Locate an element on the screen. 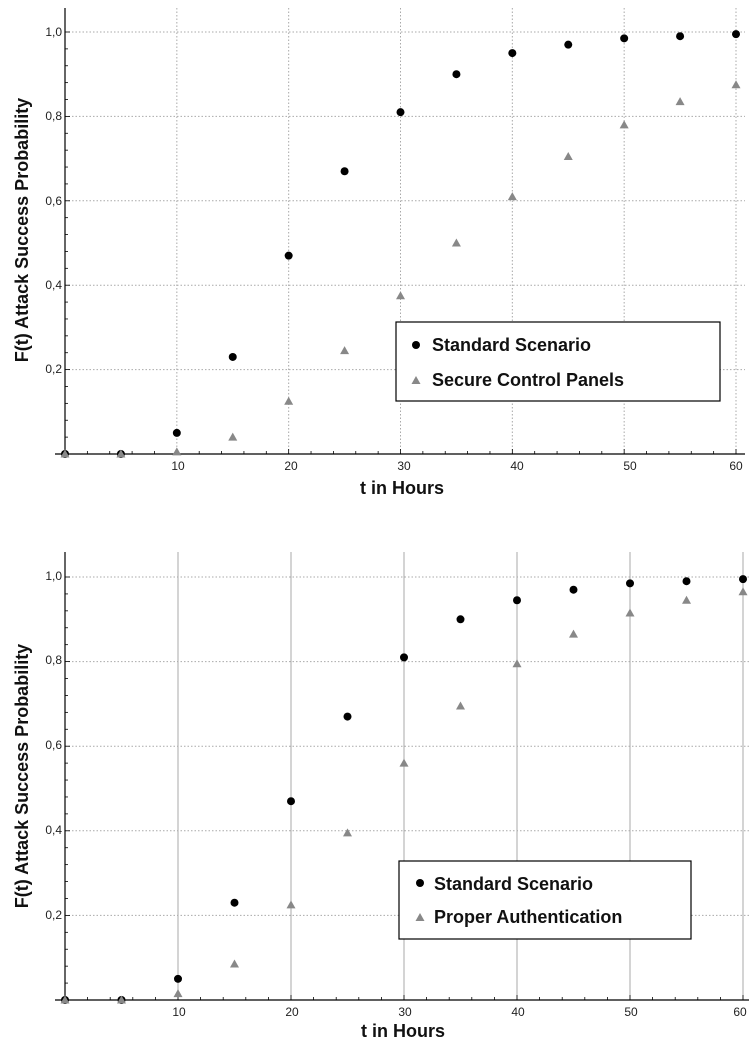  chart-2-x-tick: 60 is located at coordinates (740, 1012).